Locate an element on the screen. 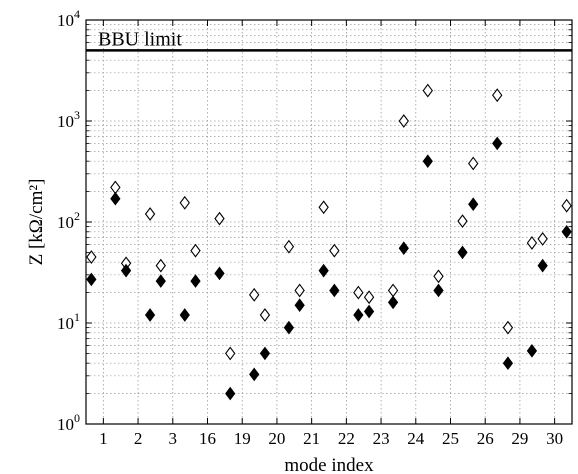 This screenshot has width=578, height=474. x-tick-label: 3 is located at coordinates (173, 438).